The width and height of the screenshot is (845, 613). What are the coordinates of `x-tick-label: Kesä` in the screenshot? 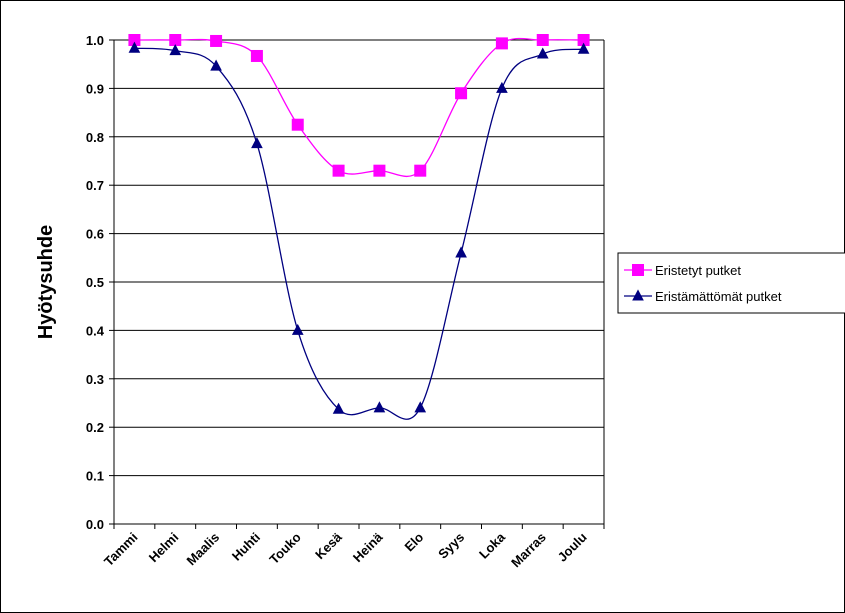 It's located at (328, 545).